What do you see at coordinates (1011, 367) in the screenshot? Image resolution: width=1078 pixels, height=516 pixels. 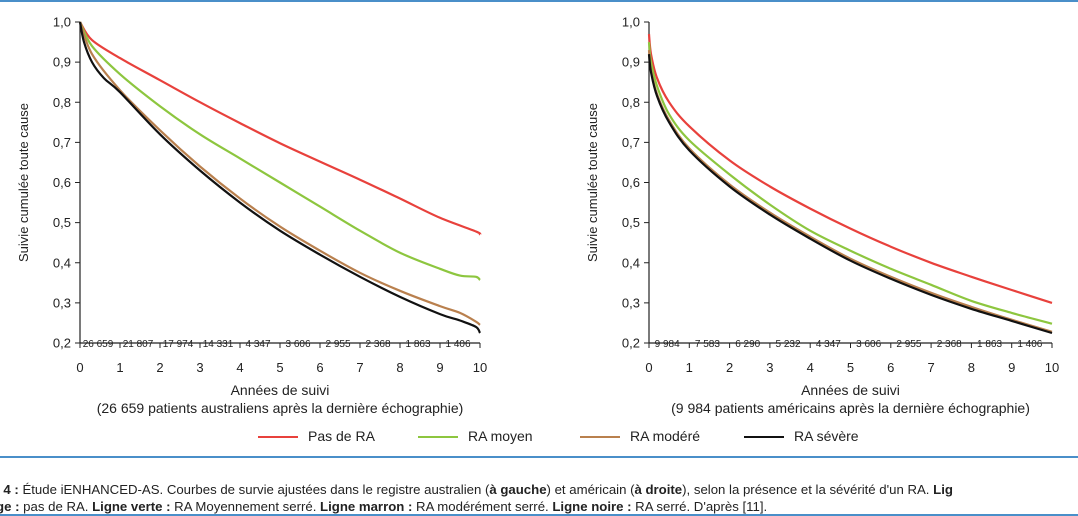 I see `chart2-x-tick-label: 9` at bounding box center [1011, 367].